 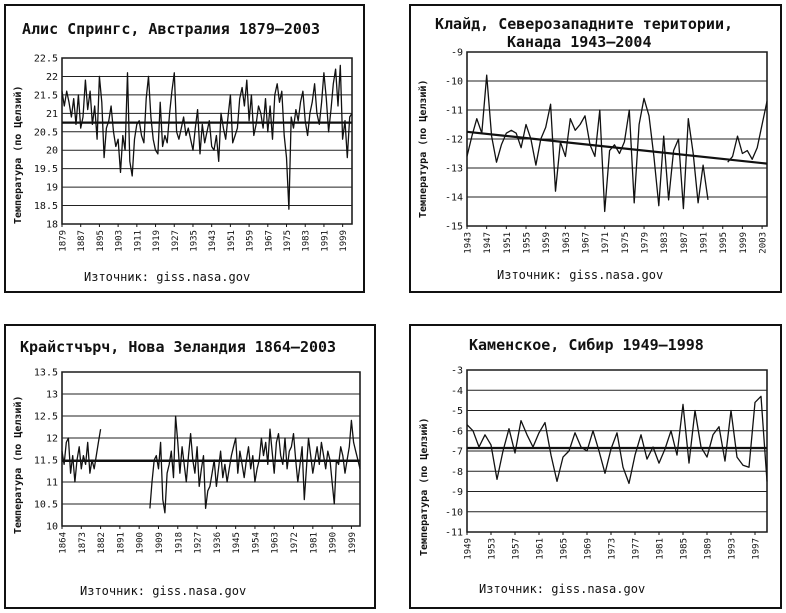 What do you see at coordinates (46, 59) in the screenshot?
I see `y-tick-label: 22.5` at bounding box center [46, 59].